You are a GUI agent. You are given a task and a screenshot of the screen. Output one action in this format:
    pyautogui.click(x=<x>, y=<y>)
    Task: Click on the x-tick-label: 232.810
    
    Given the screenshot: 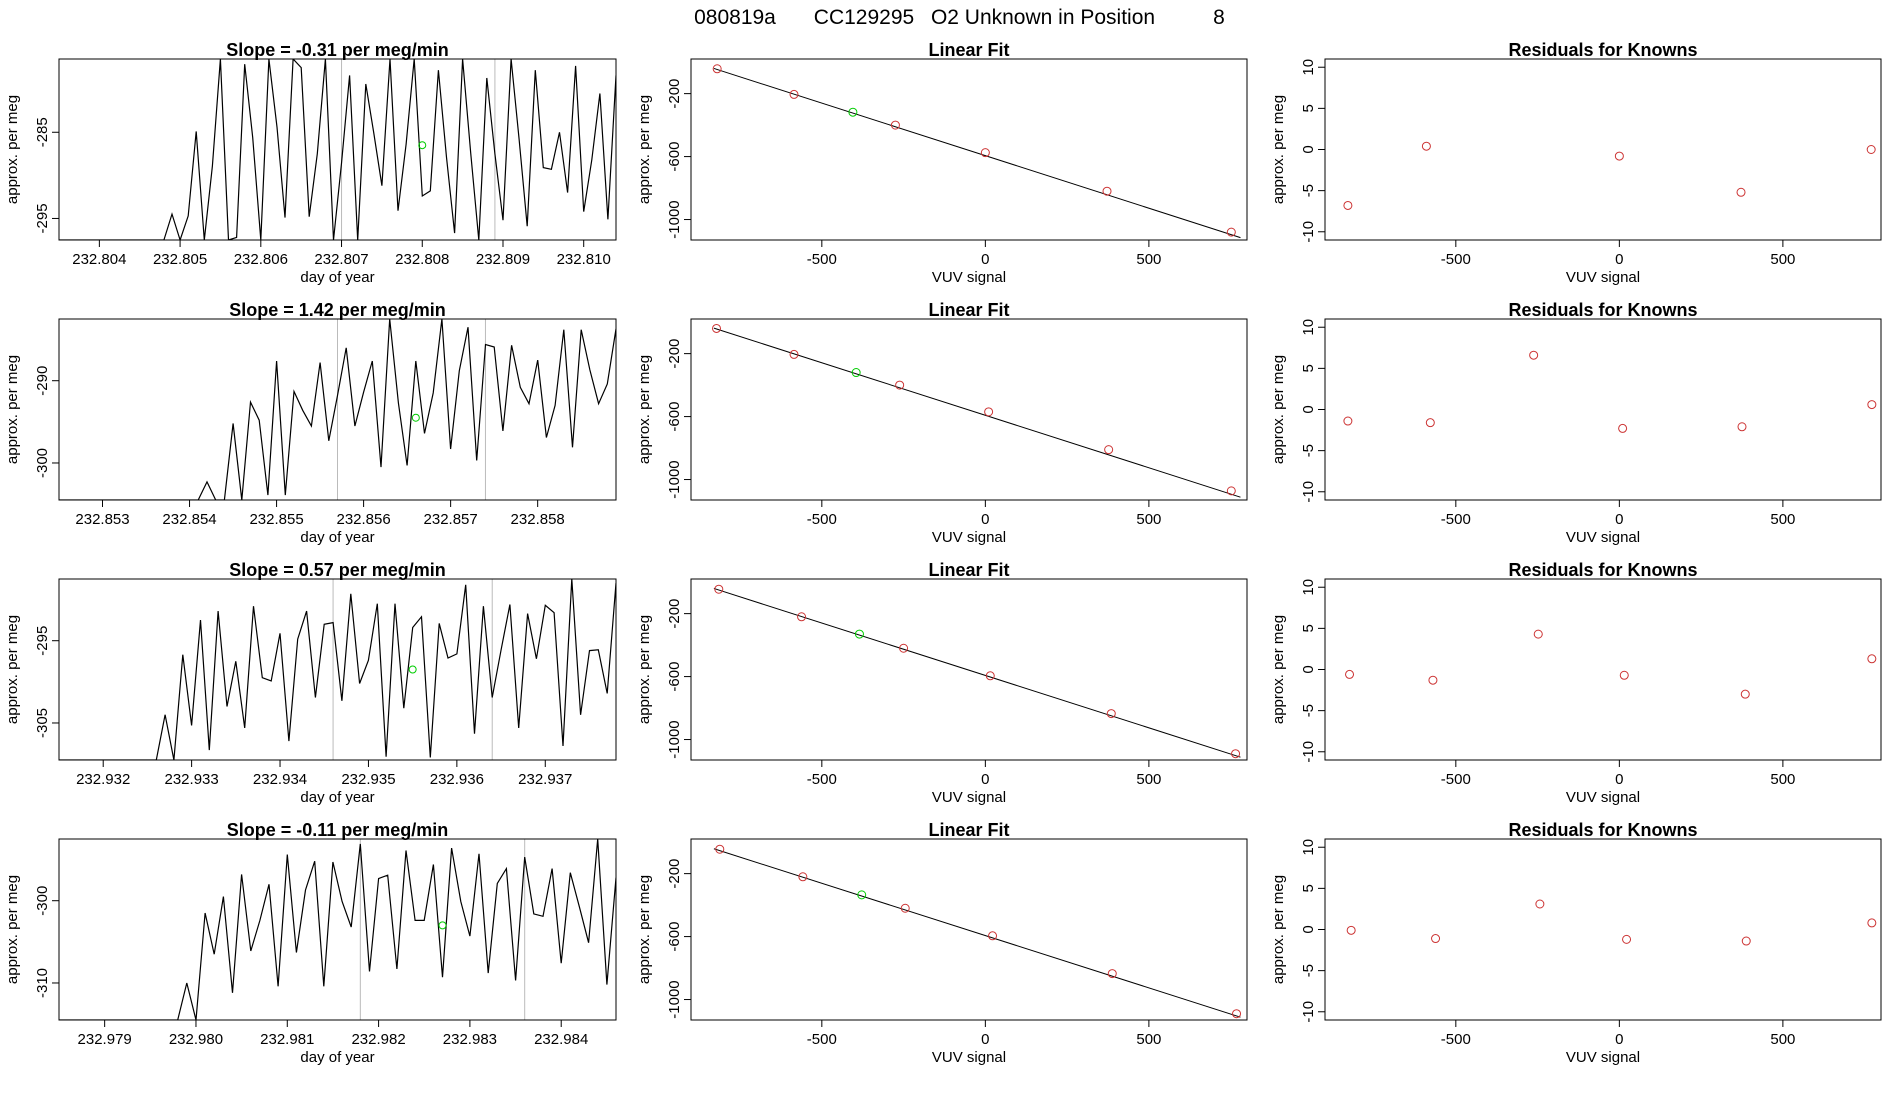 What is the action you would take?
    pyautogui.click(x=584, y=259)
    